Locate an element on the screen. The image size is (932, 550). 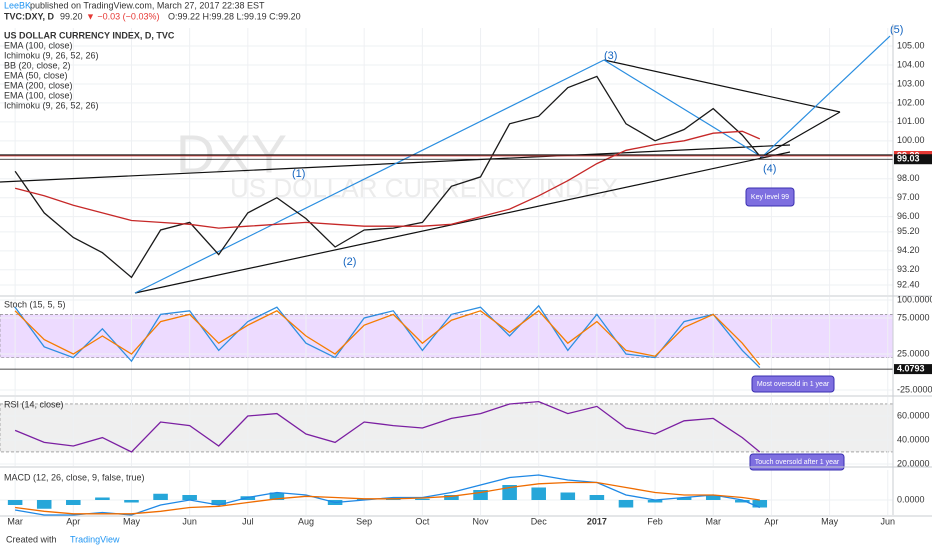
author: LeeBK is located at coordinates (17, 5).